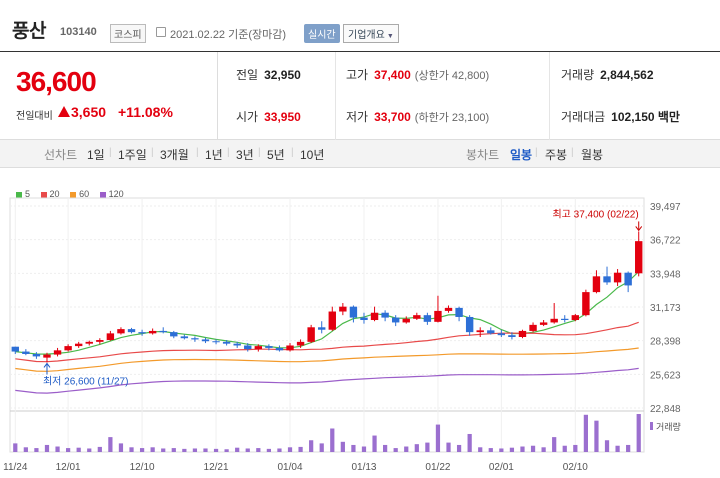  What do you see at coordinates (417, 74) in the screenshot?
I see `day-high: 고가 37,400 (상한가 42,800)` at bounding box center [417, 74].